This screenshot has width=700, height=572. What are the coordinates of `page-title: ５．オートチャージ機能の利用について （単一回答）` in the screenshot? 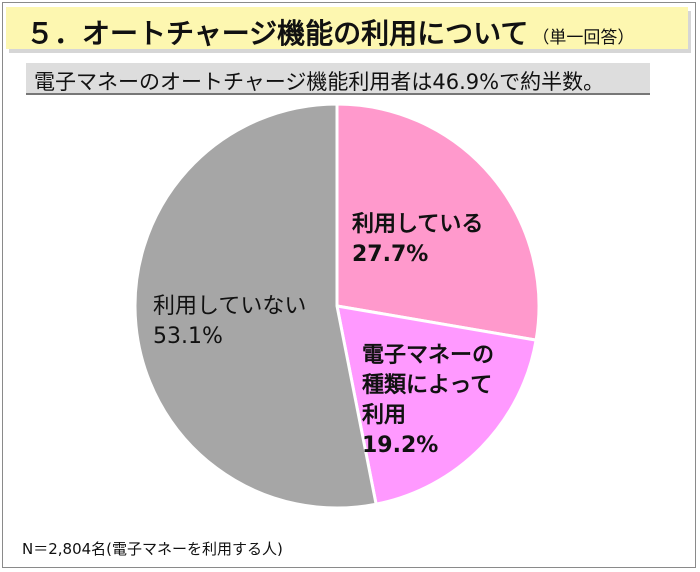 It's located at (330, 32).